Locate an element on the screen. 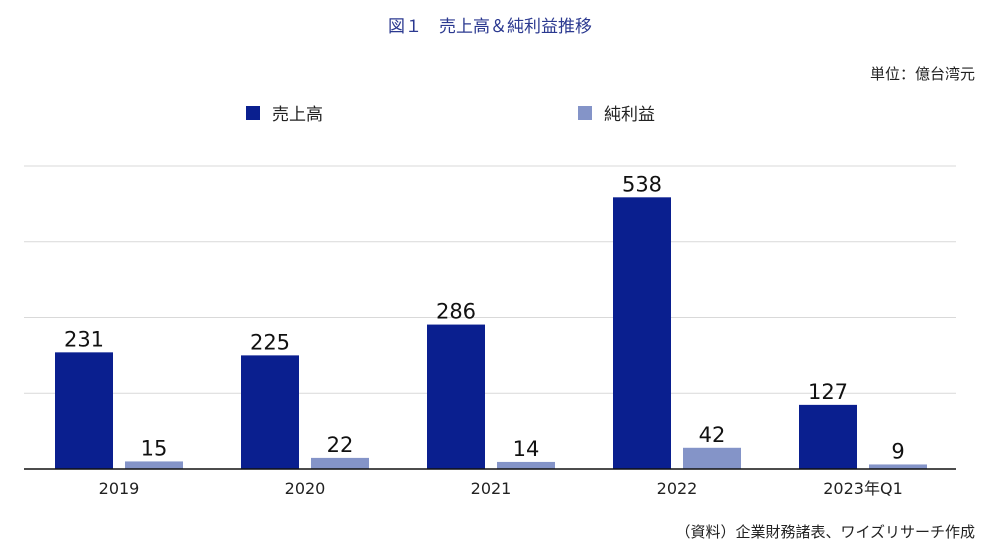 The height and width of the screenshot is (560, 990). x-axis-ticks: 2019 2020 2021 2022 2023年Q1 is located at coordinates (501, 488).